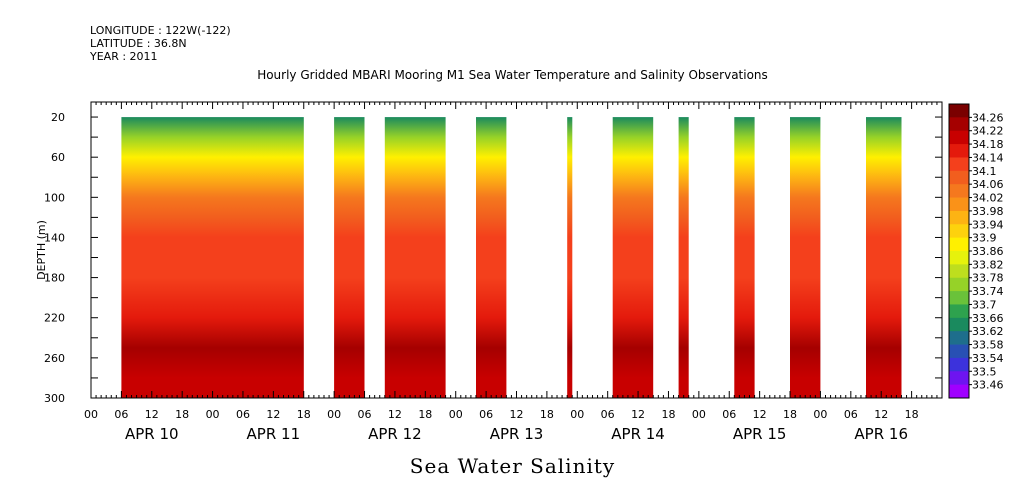 This screenshot has height=504, width=1009. I want to click on color-scale-label: 34.1, so click(984, 171).